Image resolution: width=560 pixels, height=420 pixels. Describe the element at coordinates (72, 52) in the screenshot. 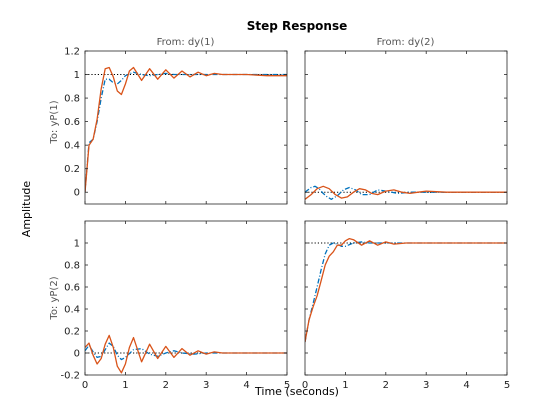

I see `y-tick-label: 1.2` at that location.